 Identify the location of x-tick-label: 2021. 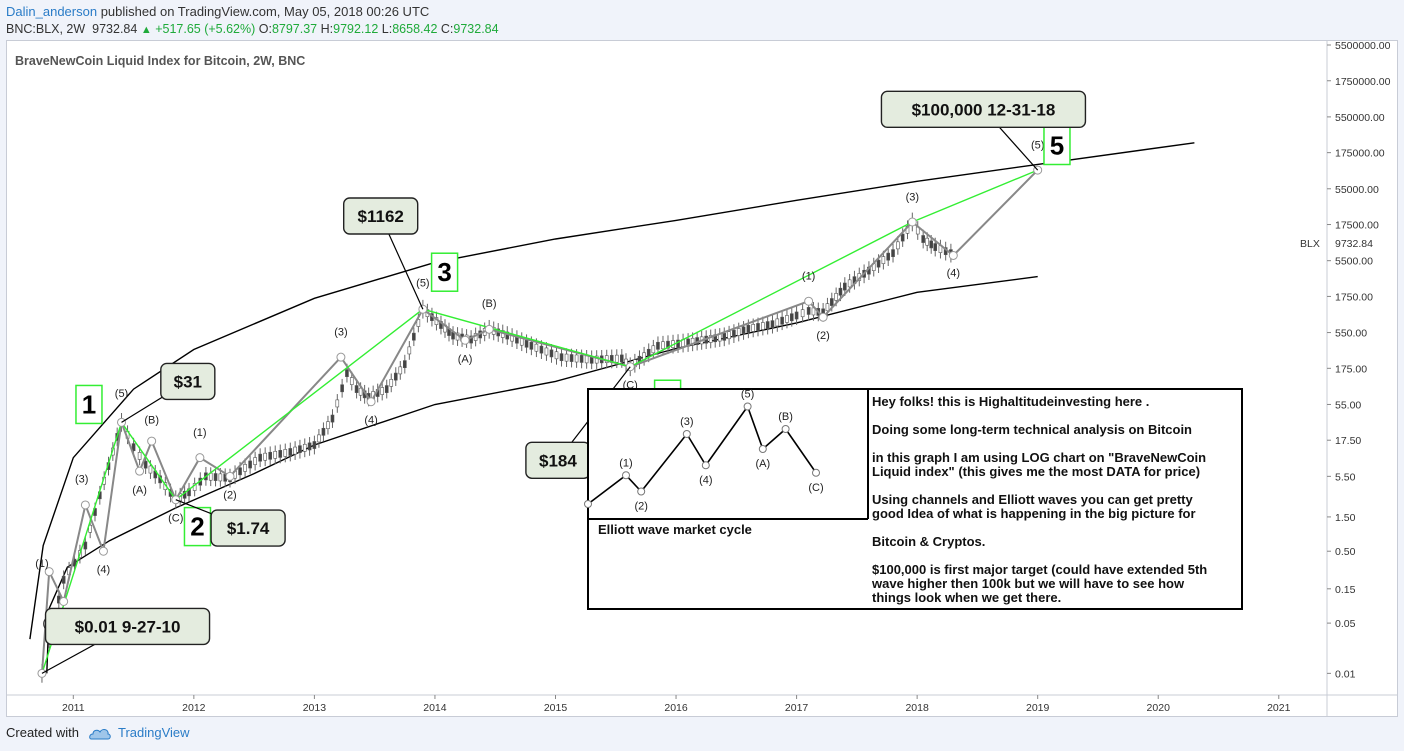
(1279, 708).